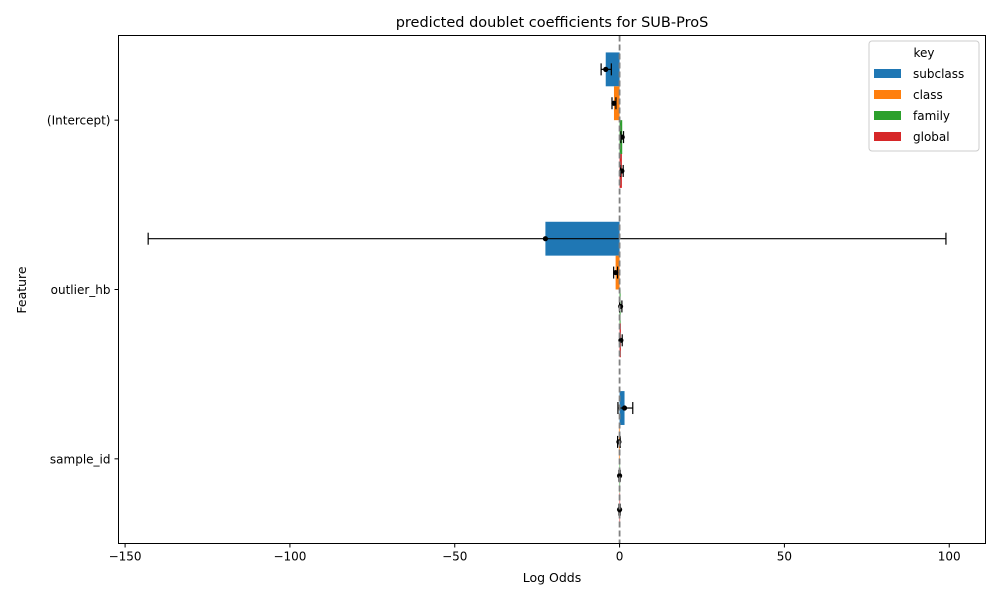  Describe the element at coordinates (931, 137) in the screenshot. I see `legend-label-global: global` at that location.